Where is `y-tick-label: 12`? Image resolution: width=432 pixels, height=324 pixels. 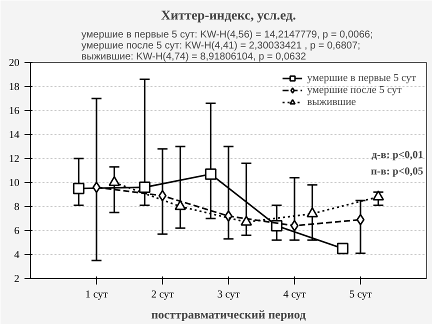
y-tick-label: 12 is located at coordinates (14, 159).